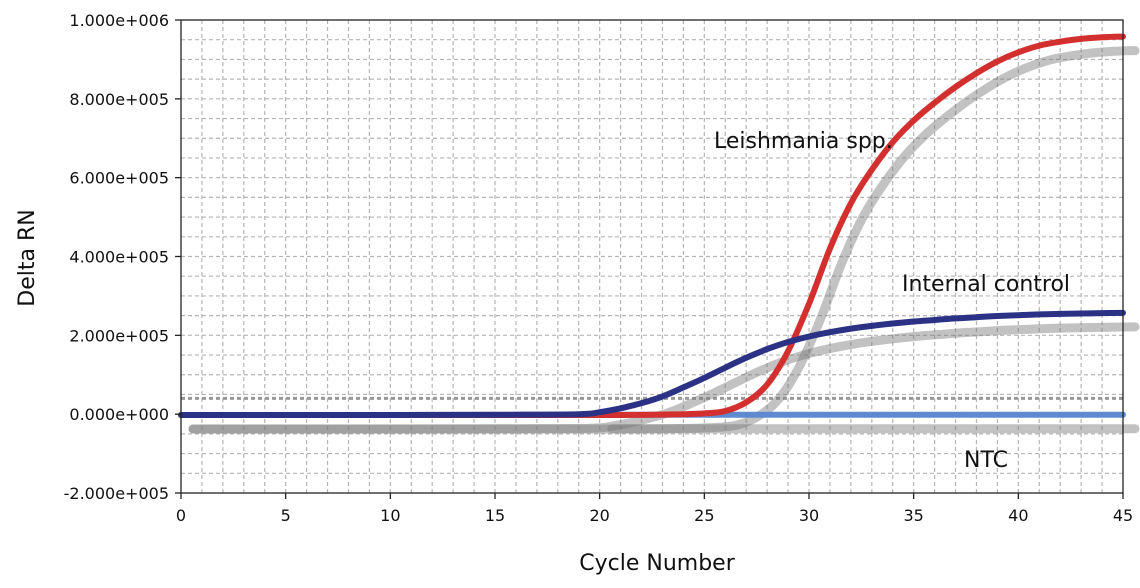 The image size is (1140, 588). What do you see at coordinates (599, 515) in the screenshot?
I see `x-tick-label: 20` at bounding box center [599, 515].